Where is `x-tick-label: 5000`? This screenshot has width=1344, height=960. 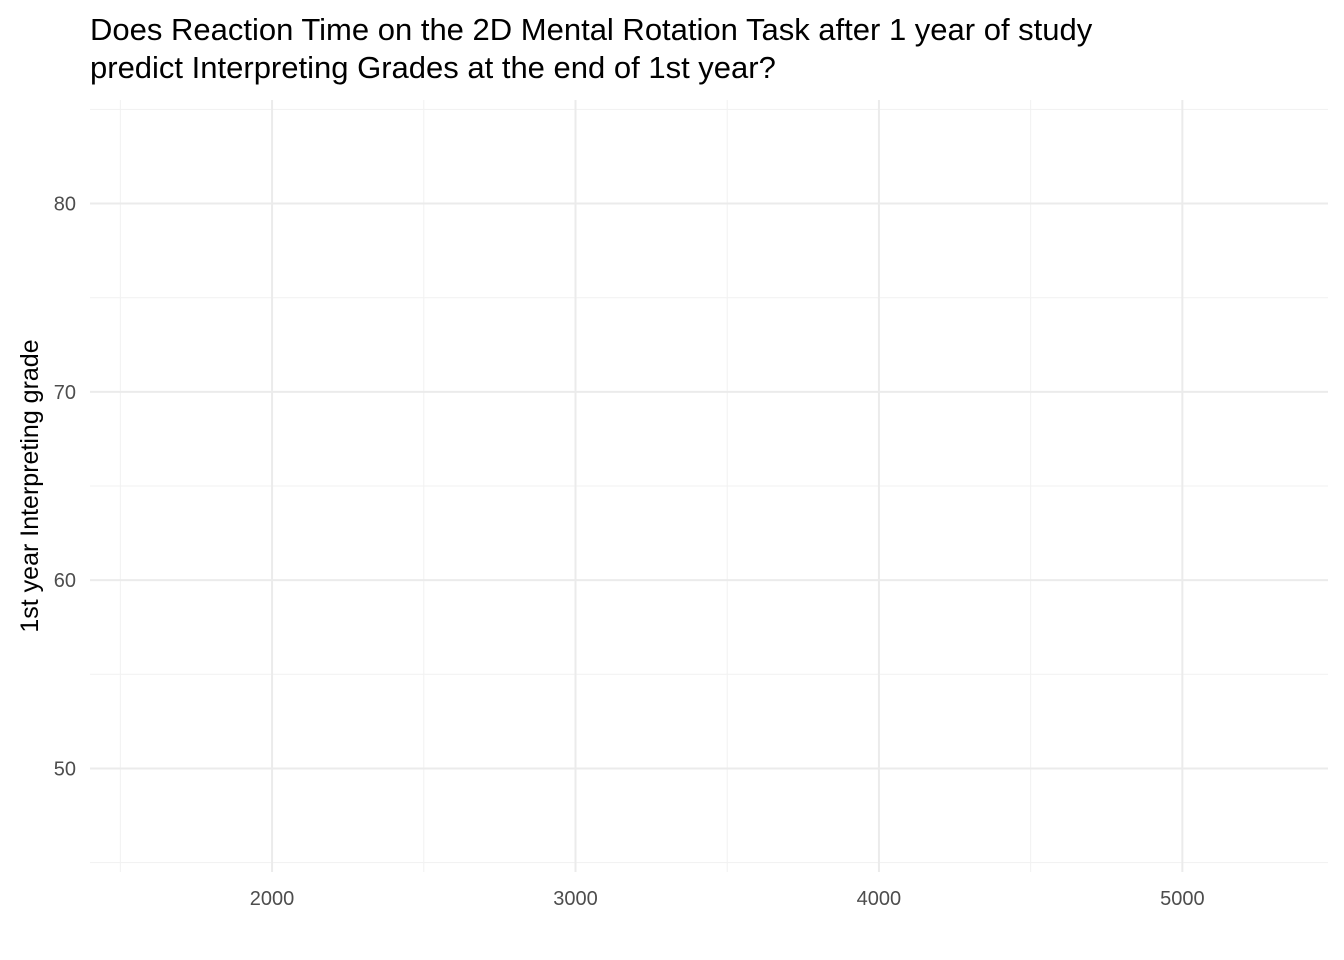
x-tick-label: 5000 is located at coordinates (1182, 899).